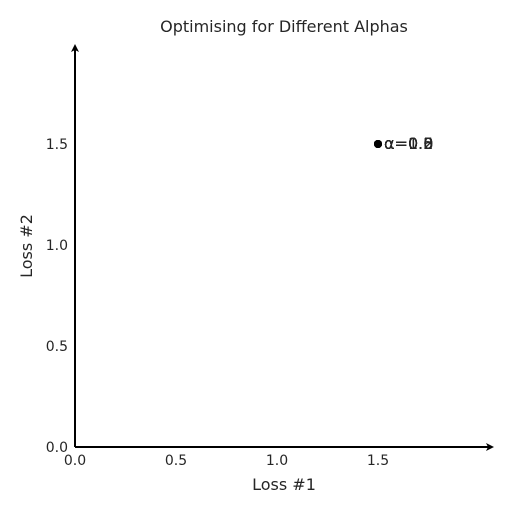 Image resolution: width=512 pixels, height=512 pixels. Describe the element at coordinates (57, 448) in the screenshot. I see `y-tick-label: 0.0` at that location.